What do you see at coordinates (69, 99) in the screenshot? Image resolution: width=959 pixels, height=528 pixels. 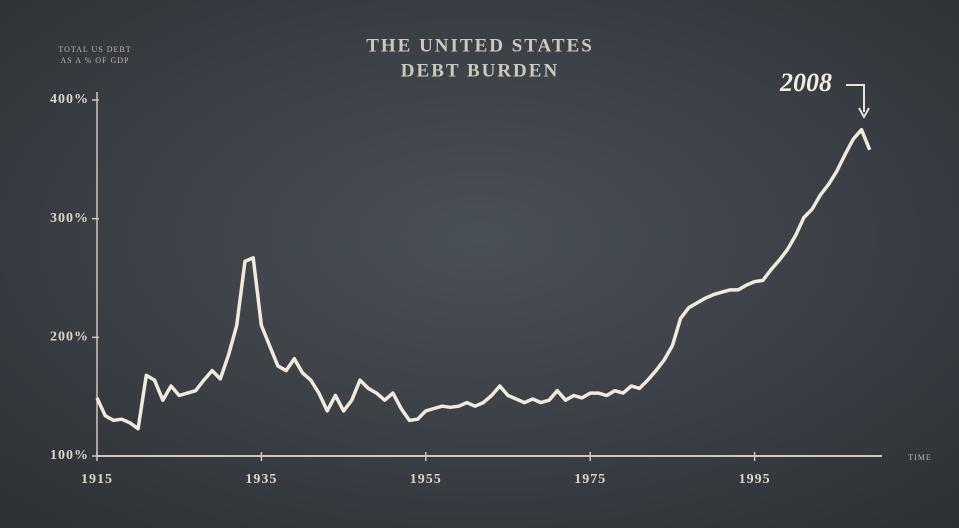 I see `y-tick-label: 400%` at bounding box center [69, 99].